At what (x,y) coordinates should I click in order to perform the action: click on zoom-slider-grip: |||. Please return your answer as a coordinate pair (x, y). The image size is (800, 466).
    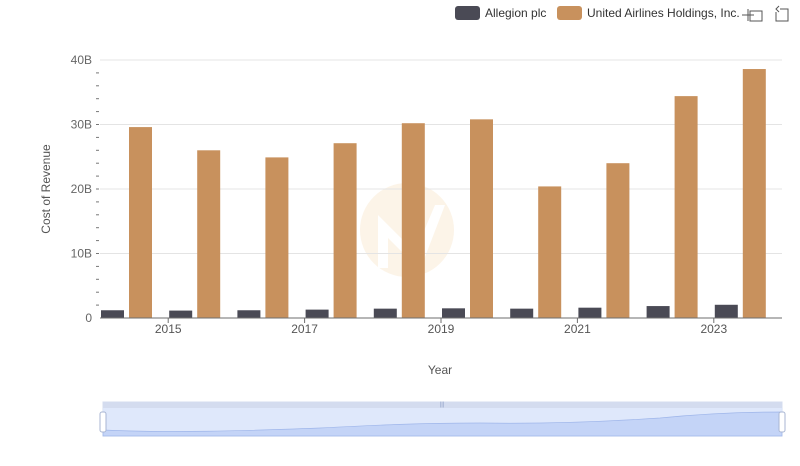
    Looking at the image, I should click on (442, 405).